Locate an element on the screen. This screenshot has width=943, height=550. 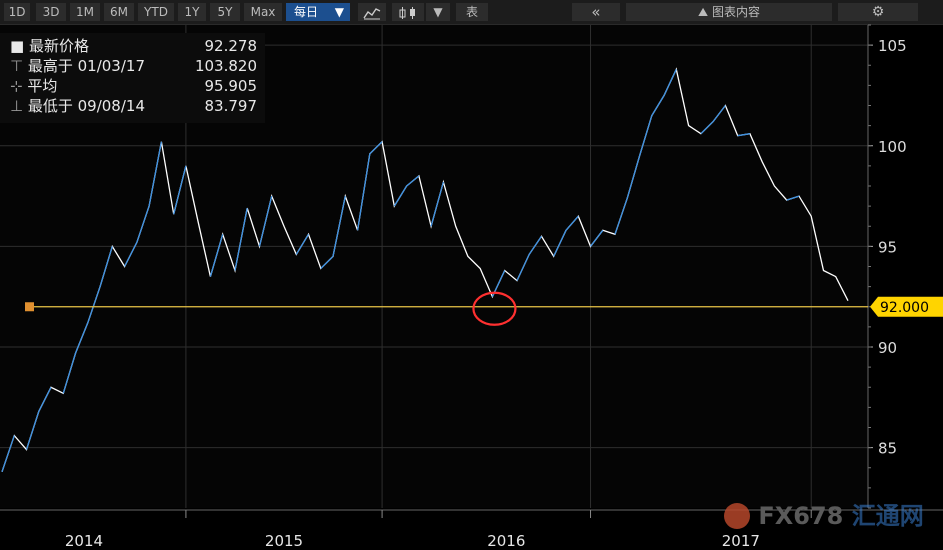
chart-content-button: ⛰ 图表内容 is located at coordinates (729, 12).